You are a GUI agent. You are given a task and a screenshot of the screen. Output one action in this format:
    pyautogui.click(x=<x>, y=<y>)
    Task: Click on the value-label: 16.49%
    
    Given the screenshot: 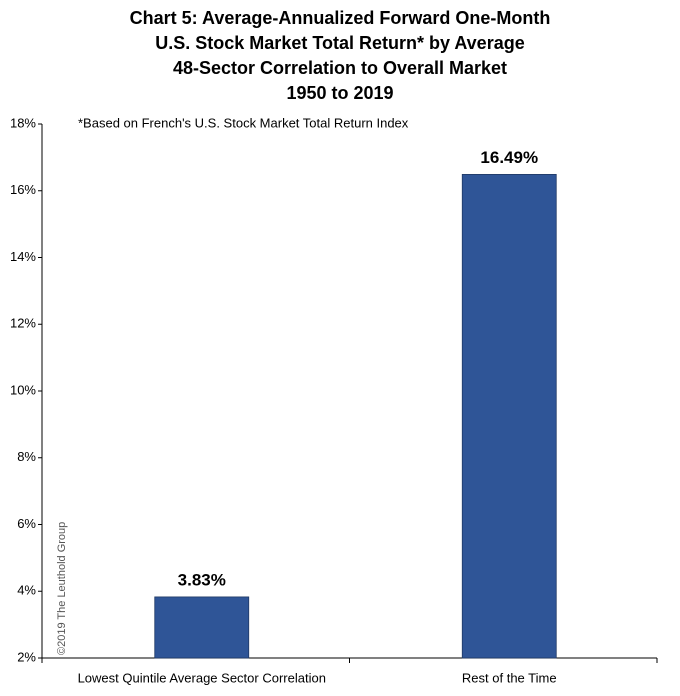 What is the action you would take?
    pyautogui.click(x=509, y=157)
    